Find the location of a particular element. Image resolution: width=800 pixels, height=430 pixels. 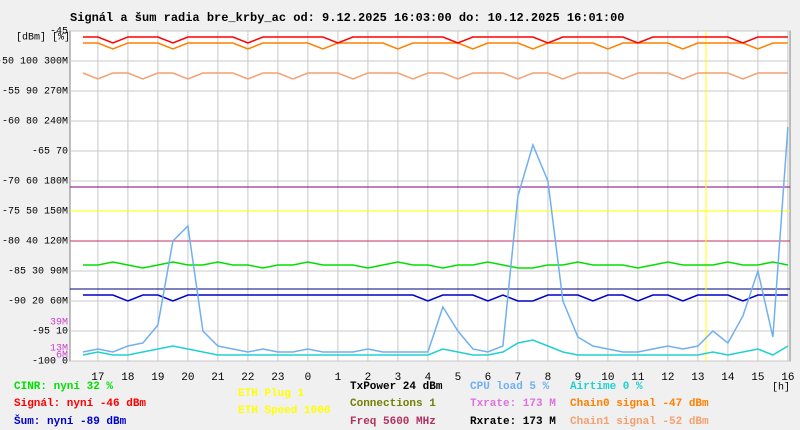

x-tick-label: 21 is located at coordinates (218, 378).